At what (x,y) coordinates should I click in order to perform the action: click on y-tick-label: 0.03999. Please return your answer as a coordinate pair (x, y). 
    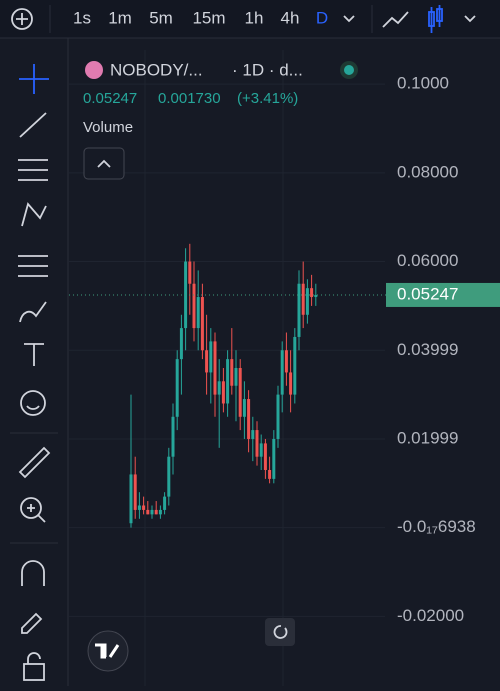
    Looking at the image, I should click on (427, 349).